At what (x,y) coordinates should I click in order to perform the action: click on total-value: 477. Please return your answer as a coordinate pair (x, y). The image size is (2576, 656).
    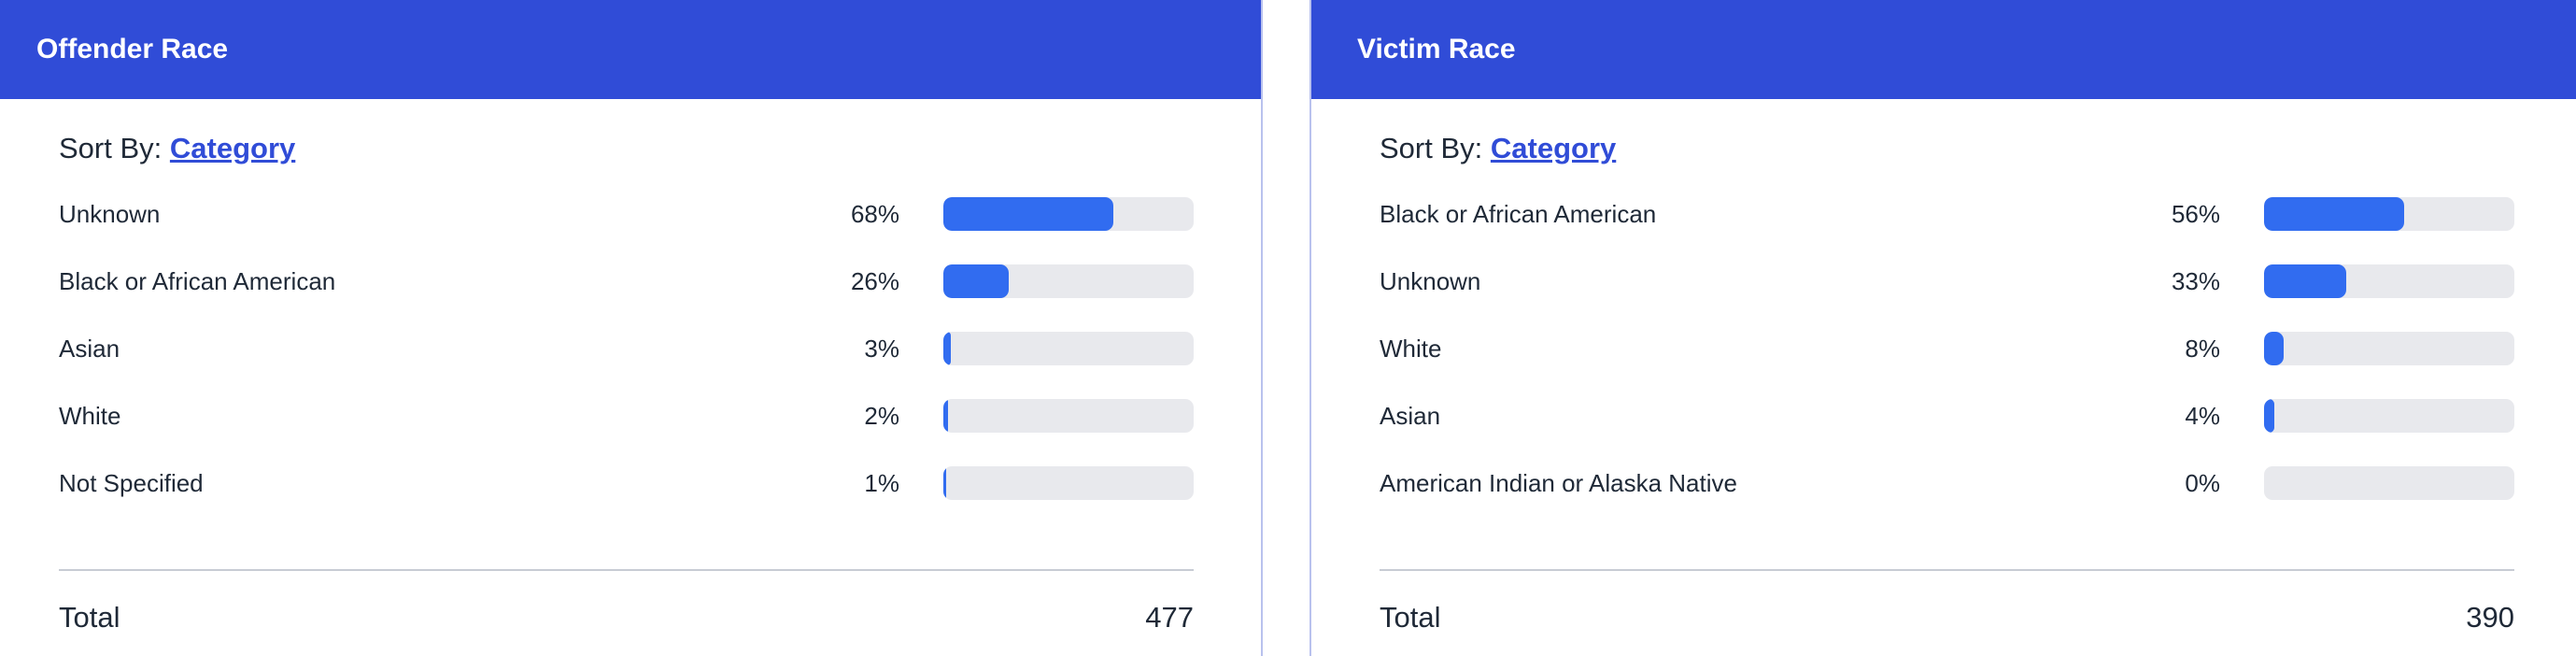
    Looking at the image, I should click on (1169, 617).